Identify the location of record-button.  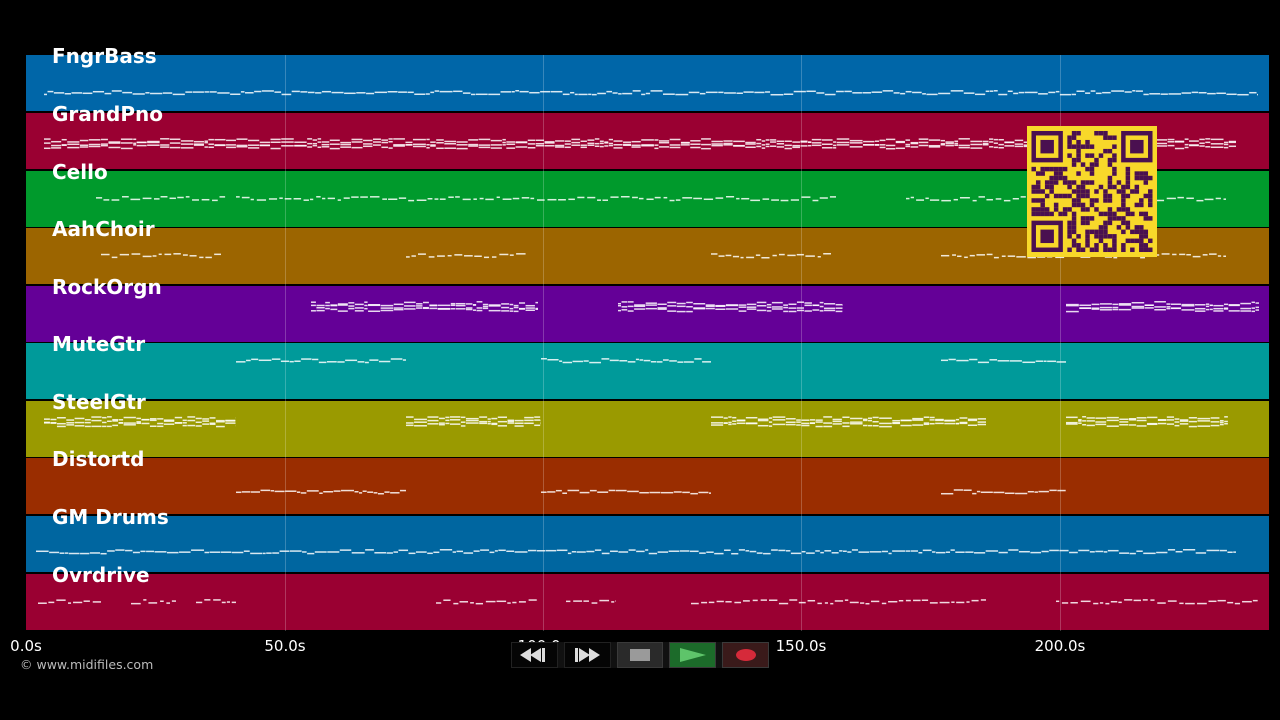
(745, 655).